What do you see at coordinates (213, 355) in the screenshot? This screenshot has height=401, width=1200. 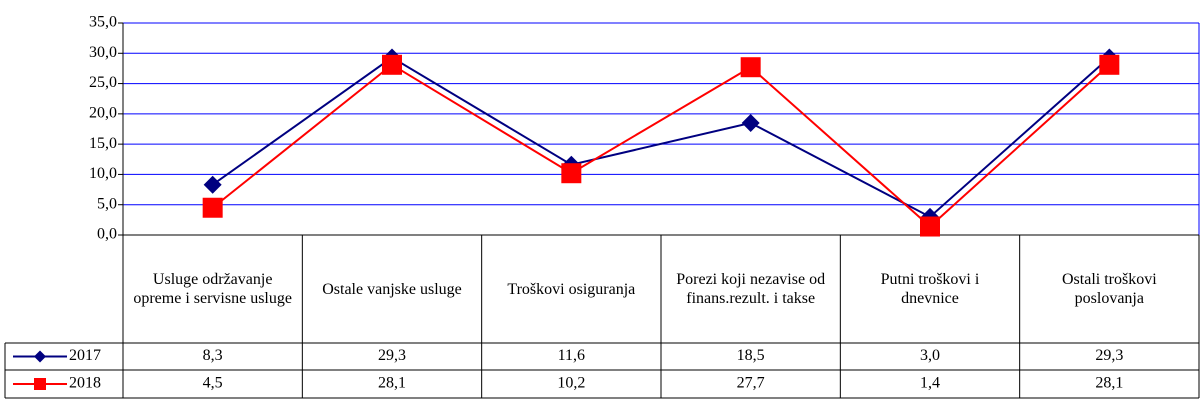 I see `value-label: 8,3` at bounding box center [213, 355].